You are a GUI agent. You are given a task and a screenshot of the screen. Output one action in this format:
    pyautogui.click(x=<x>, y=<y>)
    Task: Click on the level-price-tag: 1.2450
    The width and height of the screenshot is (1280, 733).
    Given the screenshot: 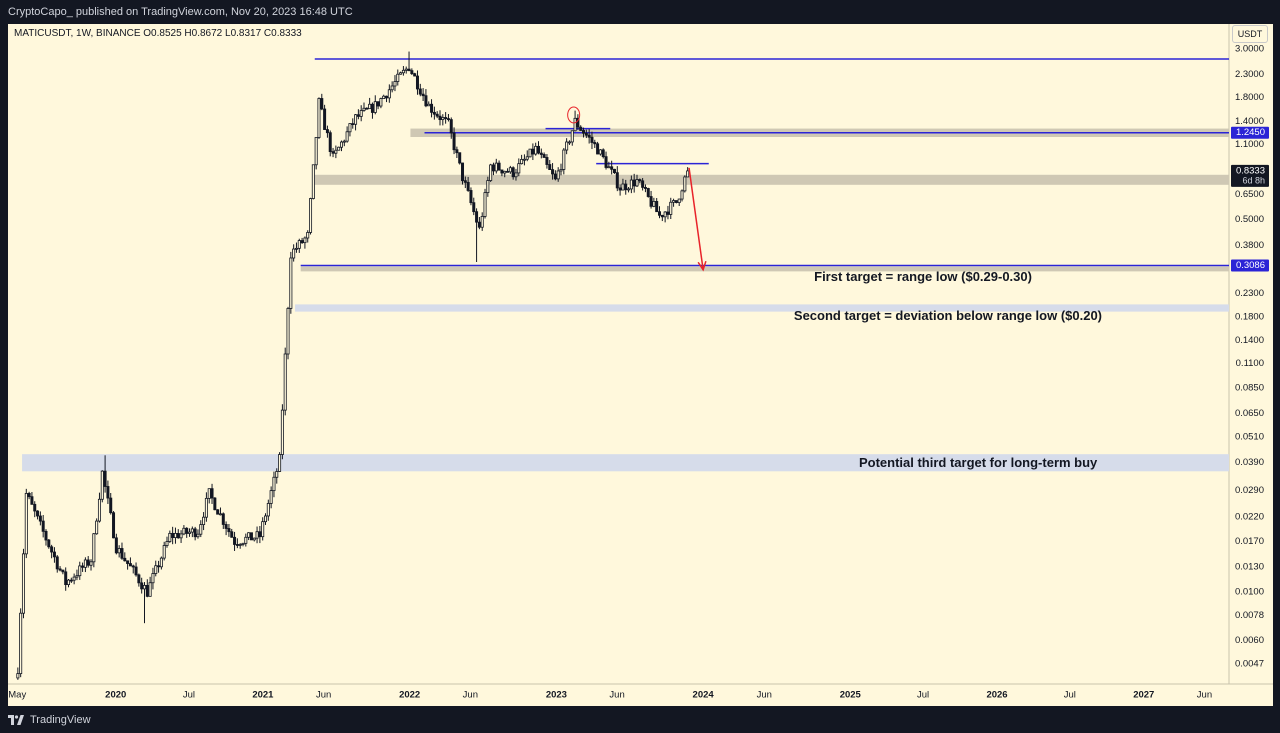 What is the action you would take?
    pyautogui.click(x=1250, y=132)
    